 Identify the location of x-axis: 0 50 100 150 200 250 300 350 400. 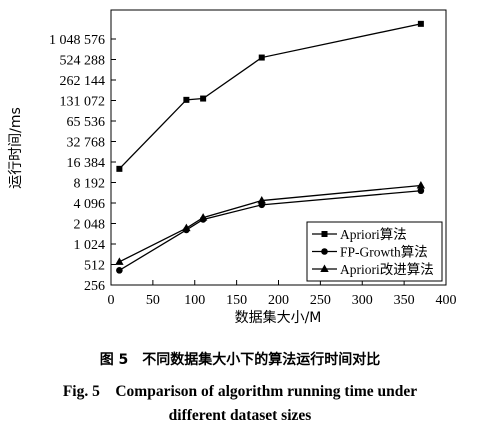
(282, 294).